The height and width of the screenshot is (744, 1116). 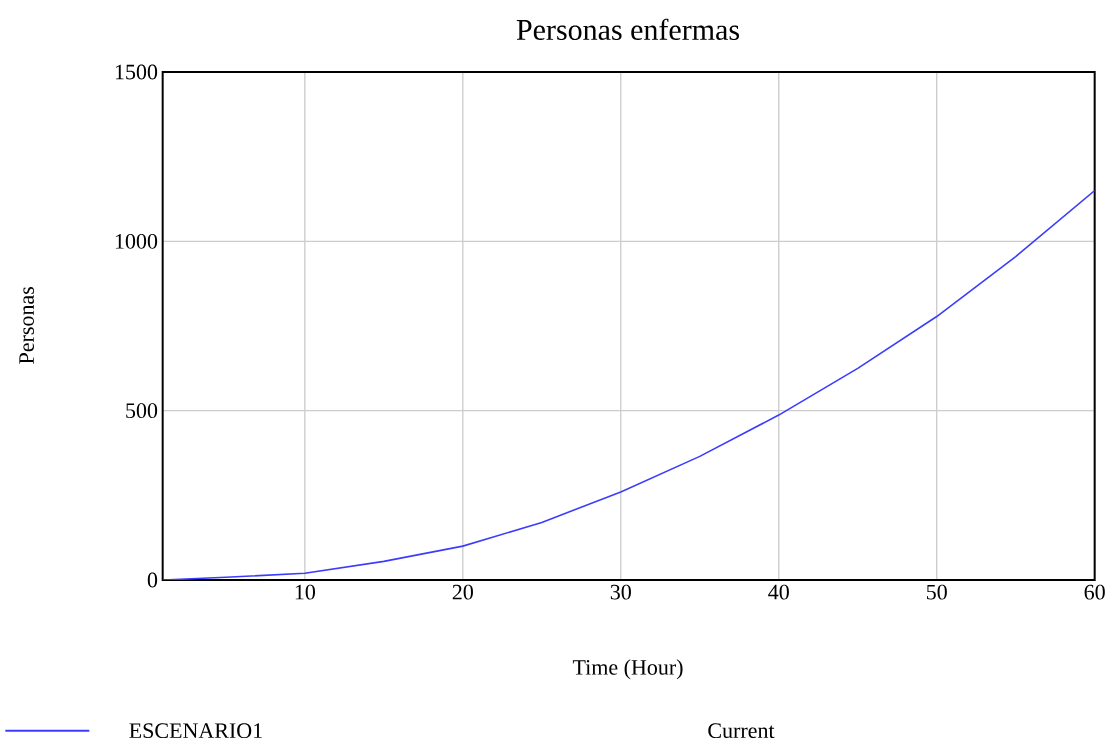 What do you see at coordinates (152, 580) in the screenshot?
I see `y-tick-label: 0` at bounding box center [152, 580].